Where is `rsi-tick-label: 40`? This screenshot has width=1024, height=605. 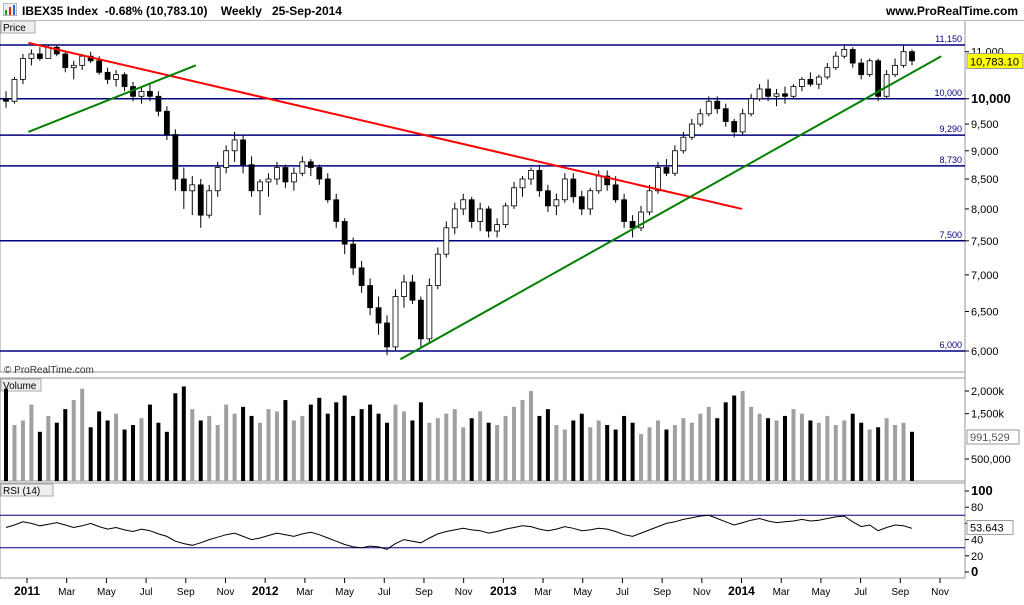 rsi-tick-label: 40 is located at coordinates (977, 541).